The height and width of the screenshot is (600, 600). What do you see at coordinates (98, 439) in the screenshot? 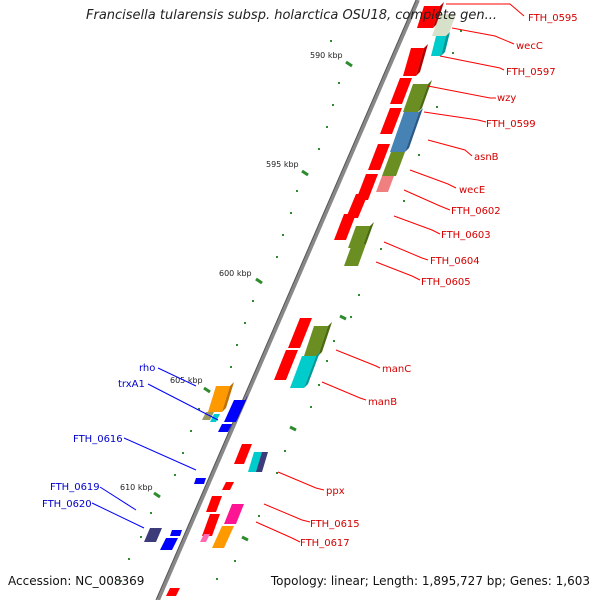
I see `gene-label: FTH_0616` at bounding box center [98, 439].